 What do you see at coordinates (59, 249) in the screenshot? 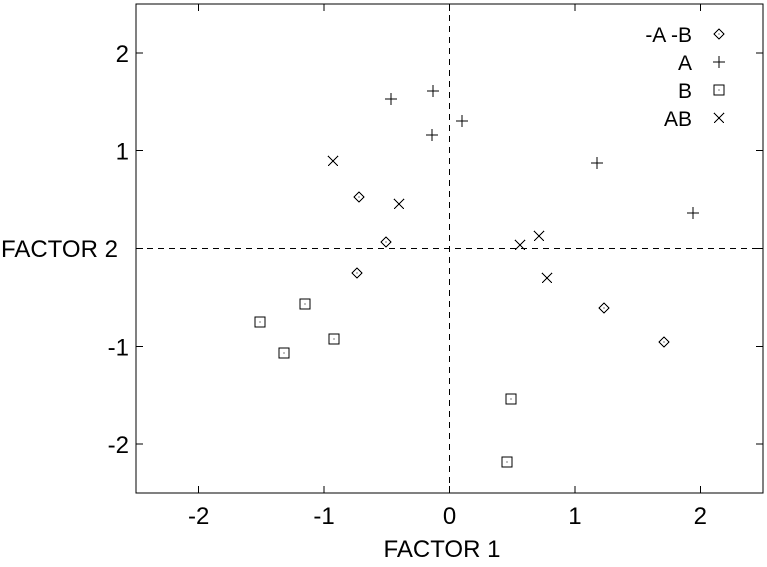
I see `y-axis-title: FACTOR 2` at bounding box center [59, 249].